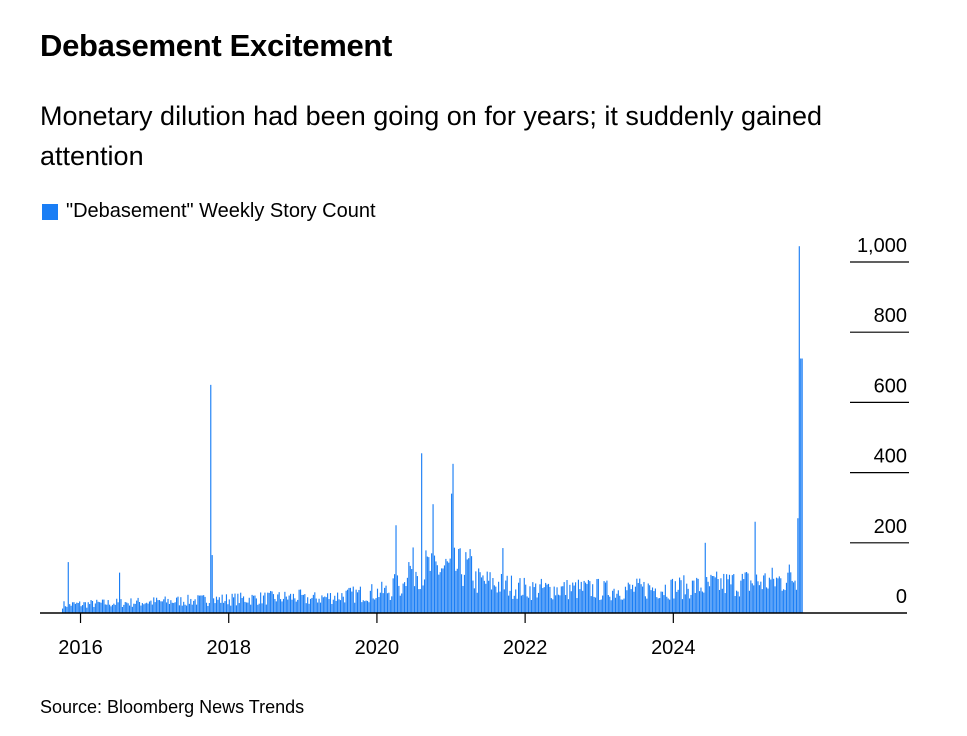  Describe the element at coordinates (879, 421) in the screenshot. I see `y-axis: 0 200 400 600 800 1,000` at that location.